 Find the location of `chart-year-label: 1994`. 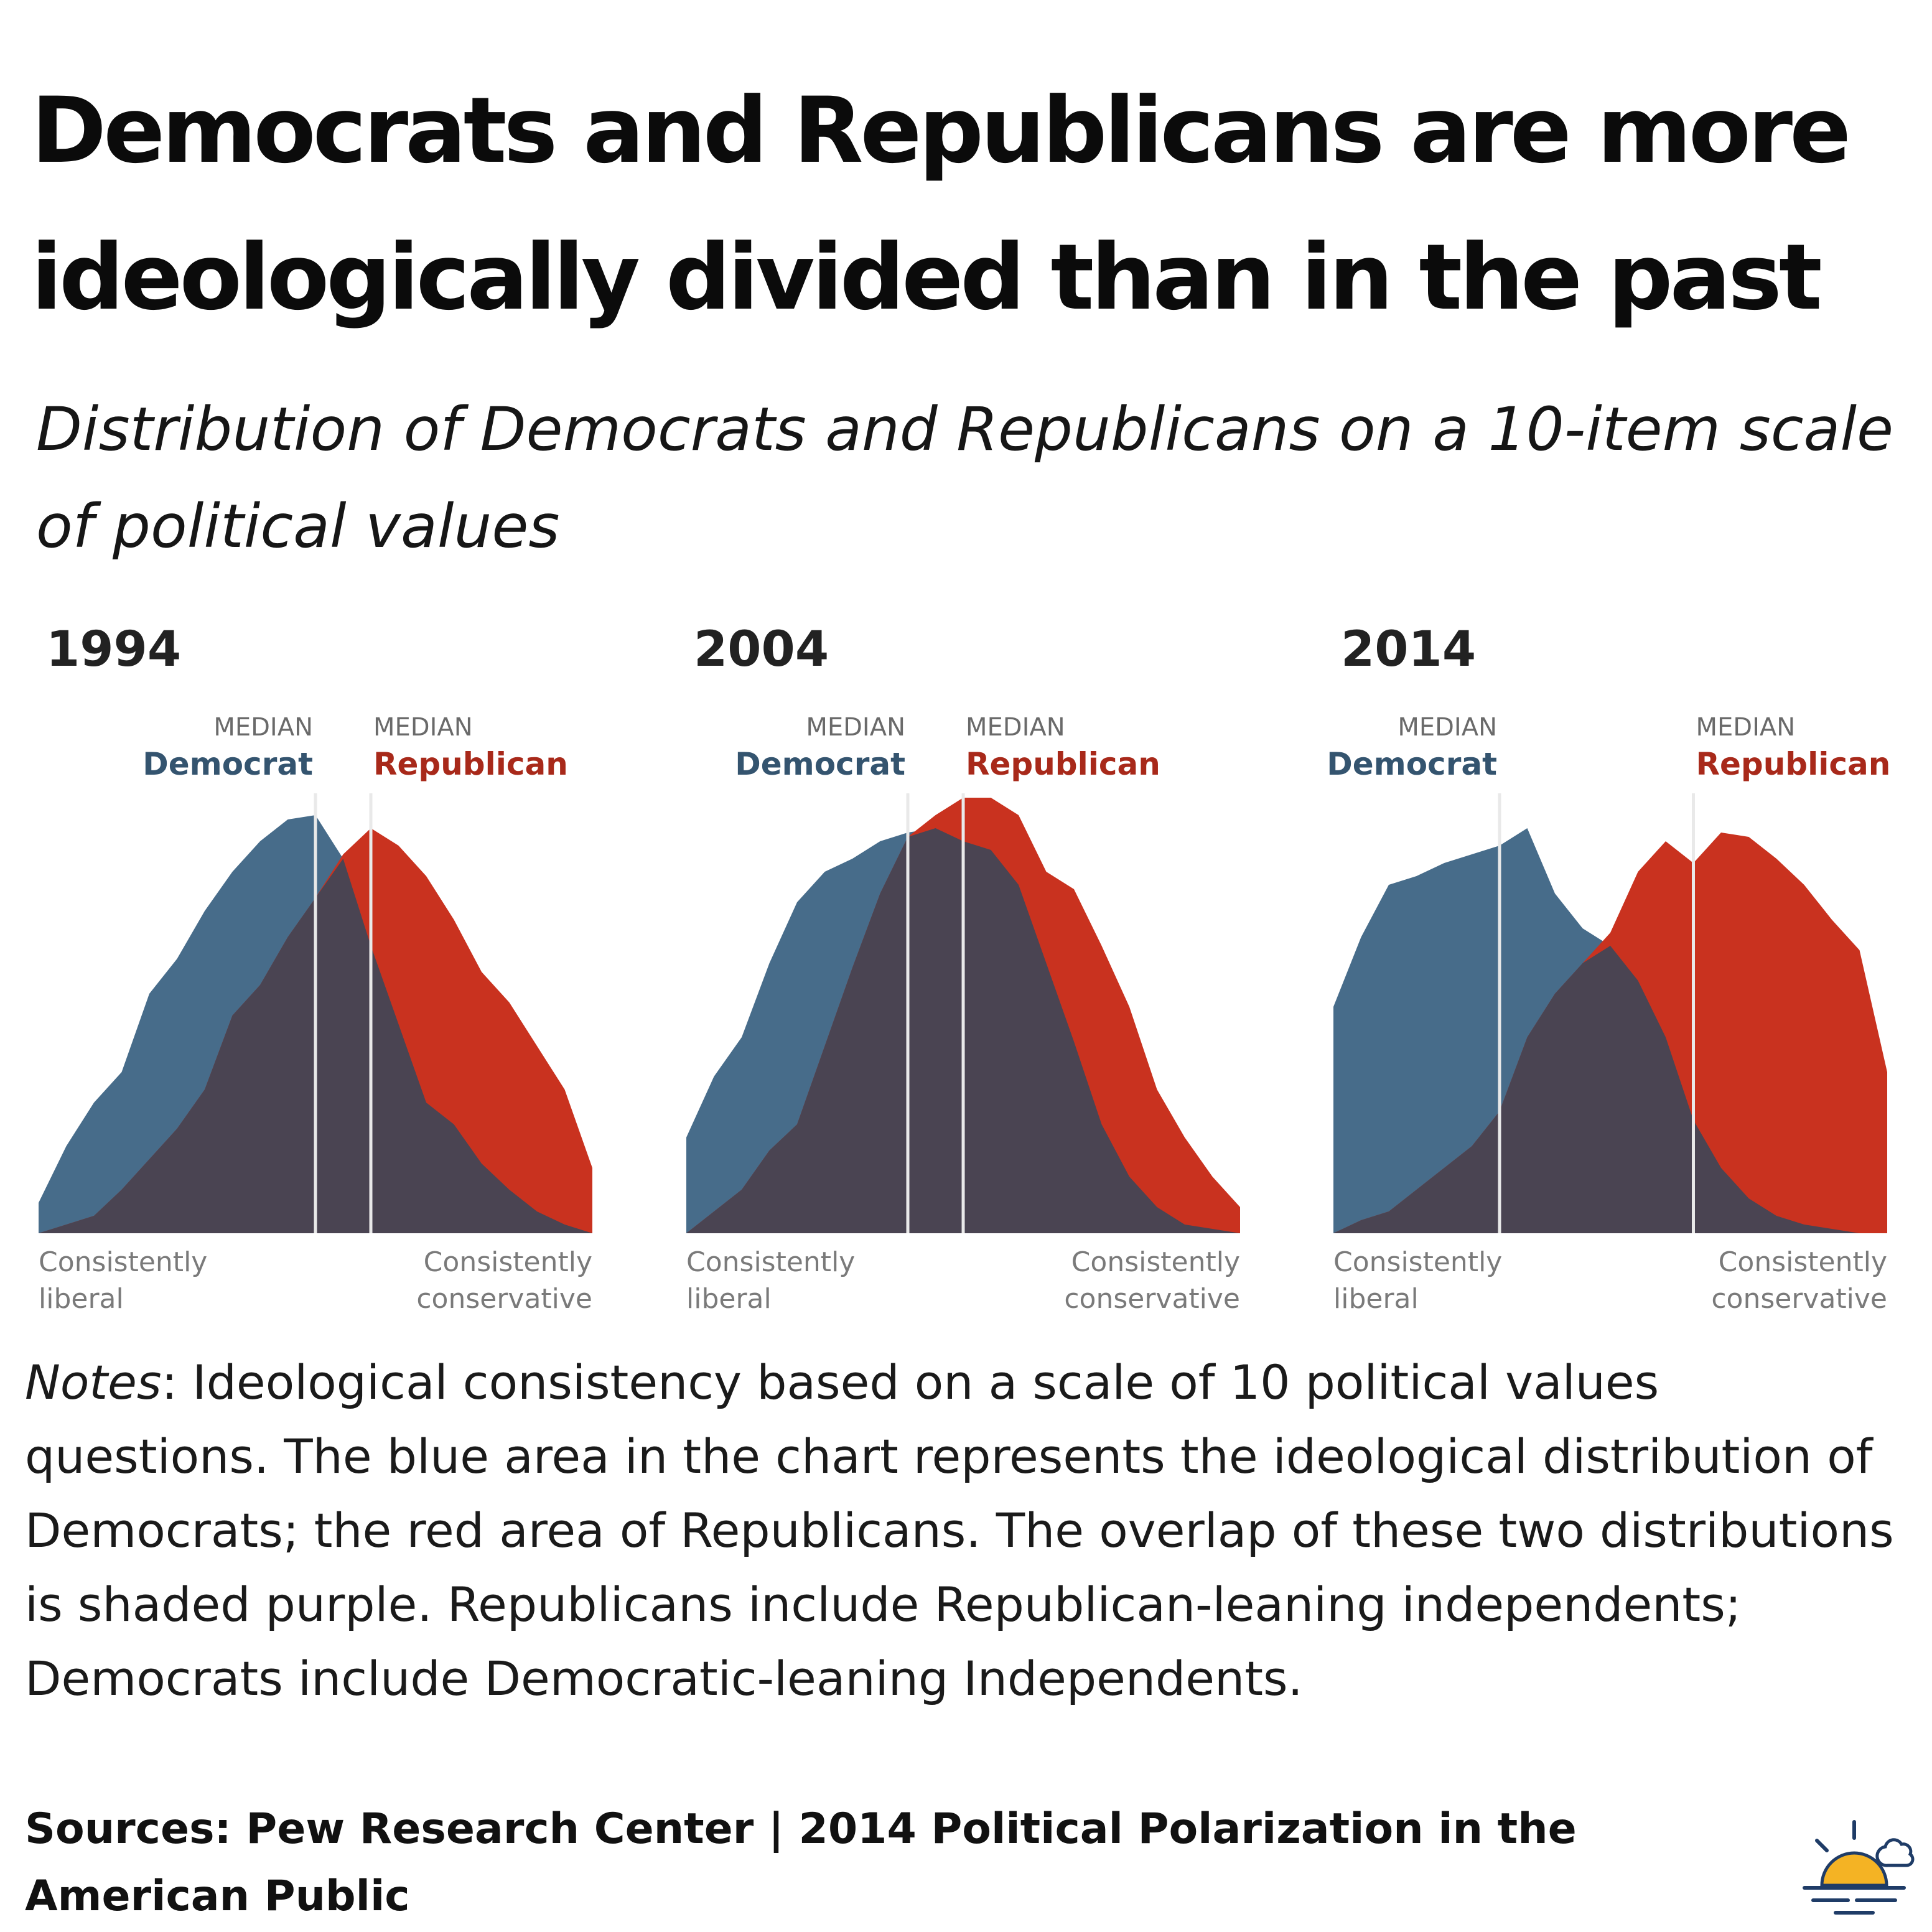

chart-year-label: 1994 is located at coordinates (114, 650).